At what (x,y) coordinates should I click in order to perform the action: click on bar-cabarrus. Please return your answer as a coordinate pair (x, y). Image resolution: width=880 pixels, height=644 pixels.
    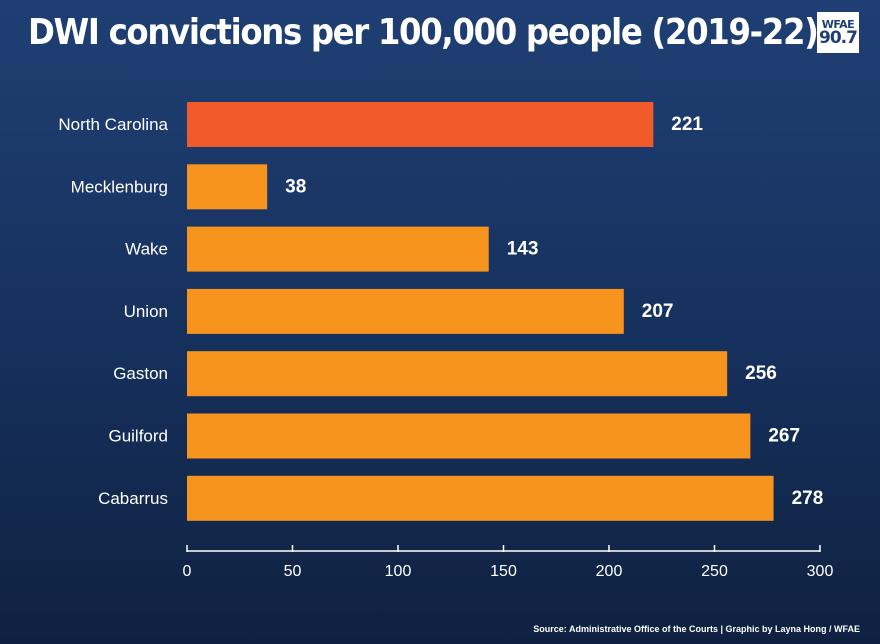
    Looking at the image, I should click on (480, 498).